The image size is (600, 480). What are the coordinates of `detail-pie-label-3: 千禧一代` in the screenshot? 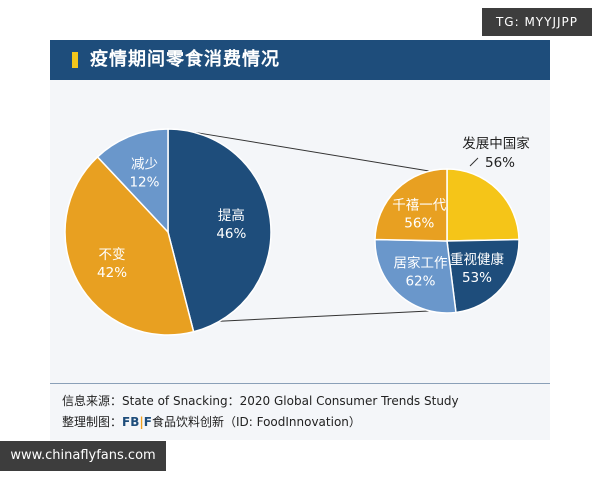 It's located at (419, 206).